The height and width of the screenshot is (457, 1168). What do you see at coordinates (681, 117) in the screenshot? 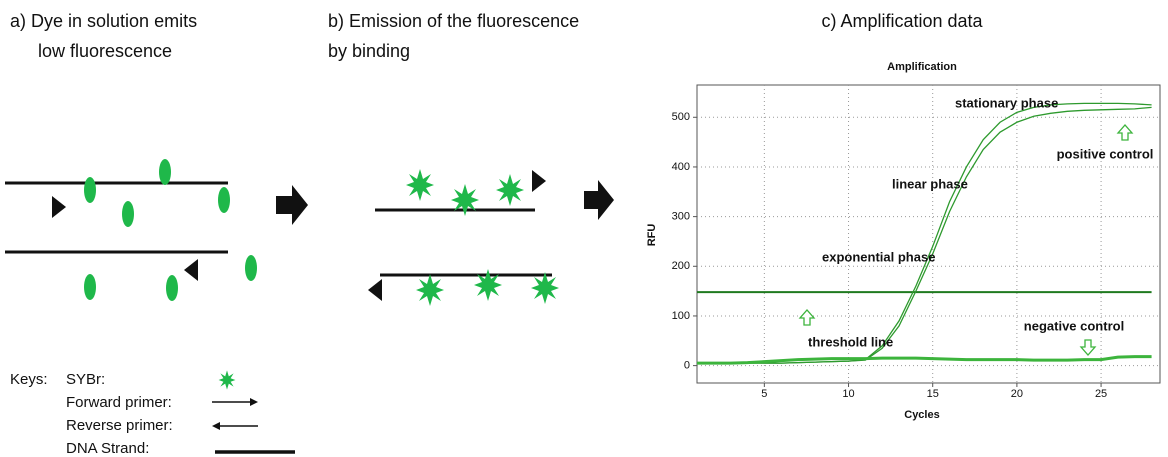
I see `y-tick-label: 500` at bounding box center [681, 117].